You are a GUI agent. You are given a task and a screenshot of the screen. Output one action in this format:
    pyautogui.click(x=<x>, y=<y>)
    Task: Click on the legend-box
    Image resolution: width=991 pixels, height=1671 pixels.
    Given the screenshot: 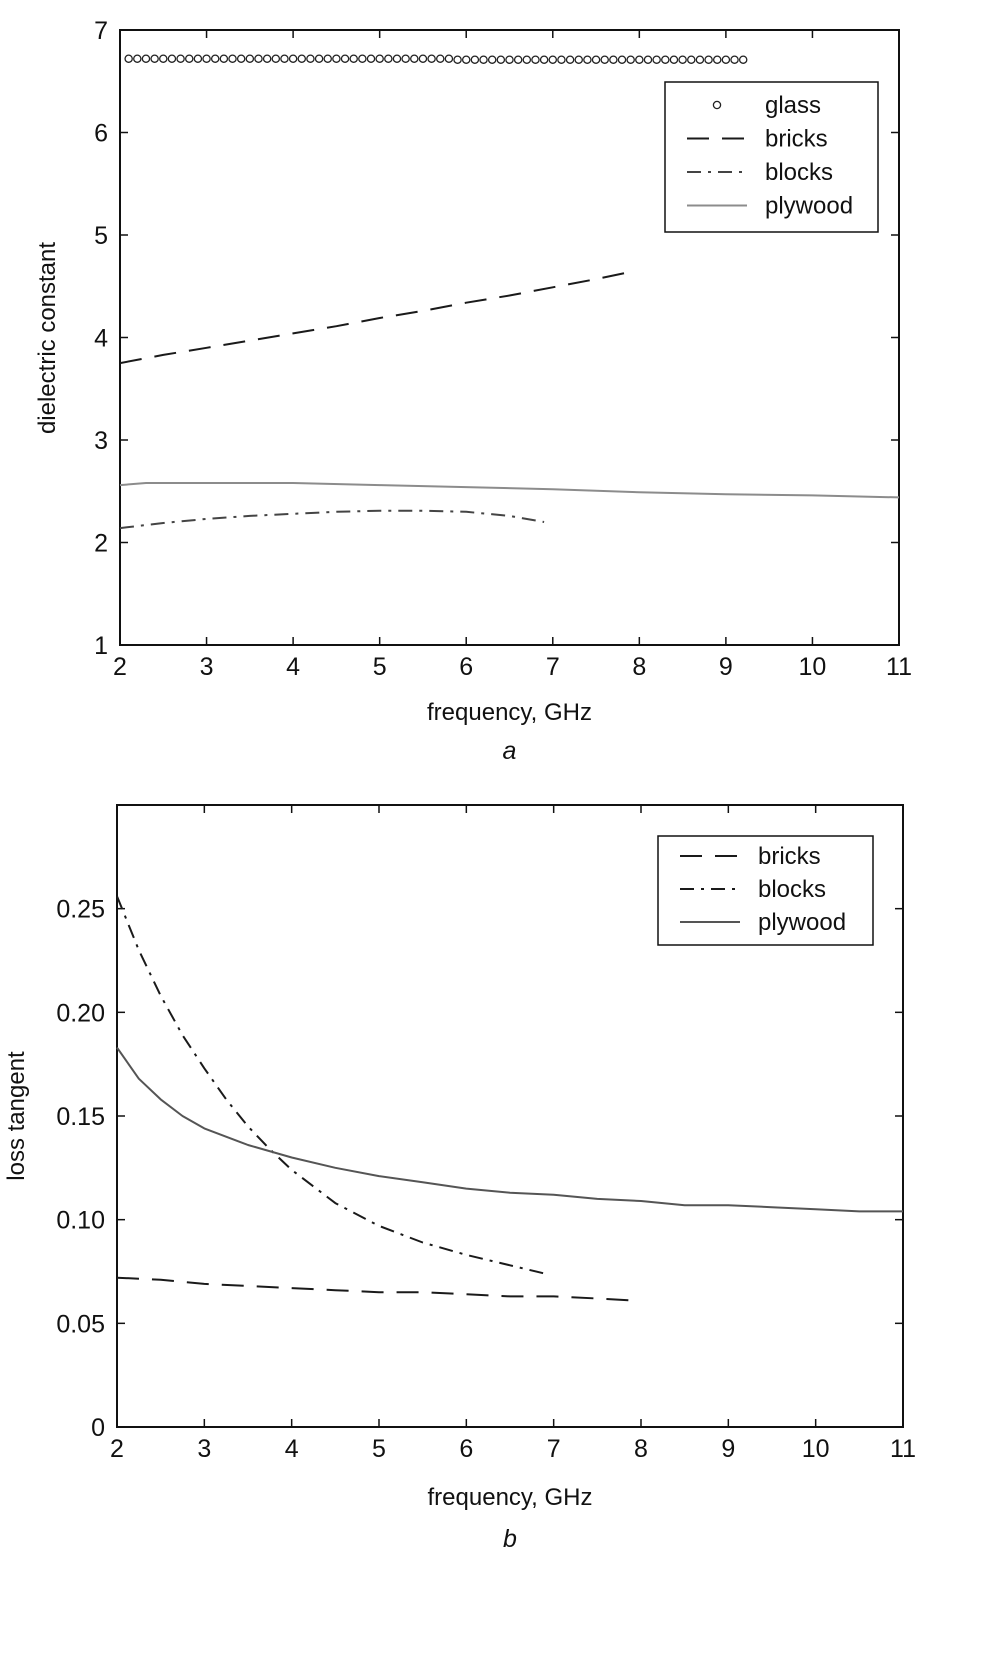 What is the action you would take?
    pyautogui.click(x=765, y=890)
    